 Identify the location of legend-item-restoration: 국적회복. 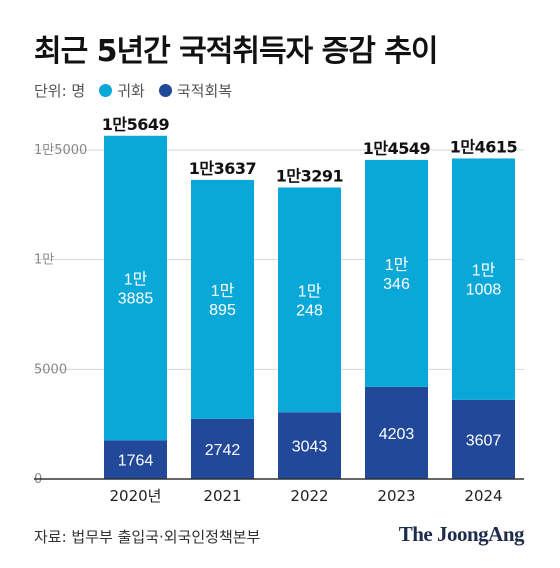
(195, 90).